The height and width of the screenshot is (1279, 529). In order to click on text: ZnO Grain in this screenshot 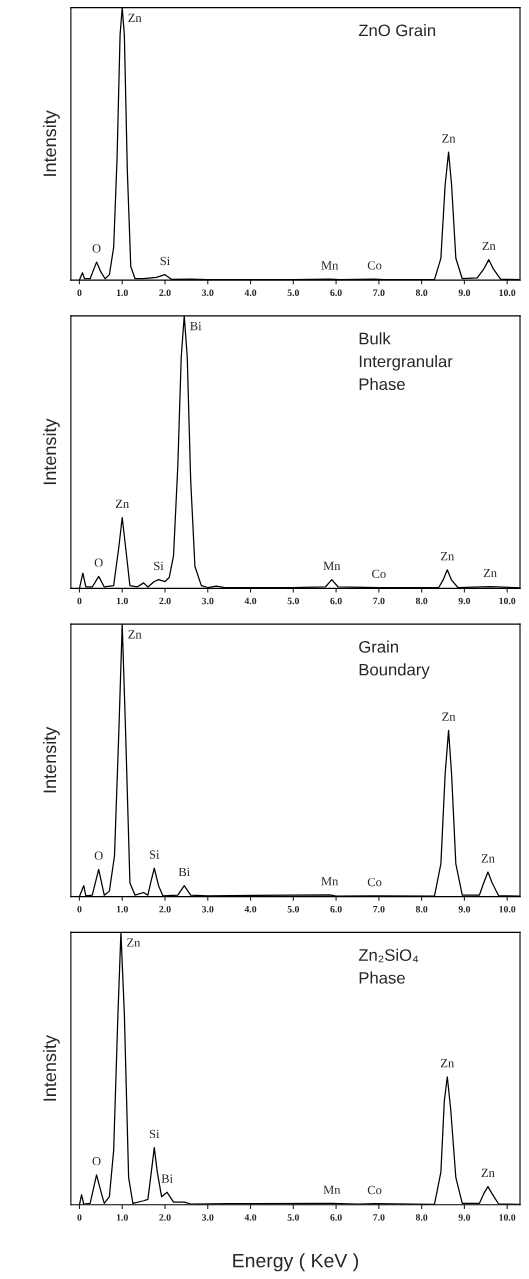, I will do `click(397, 30)`.